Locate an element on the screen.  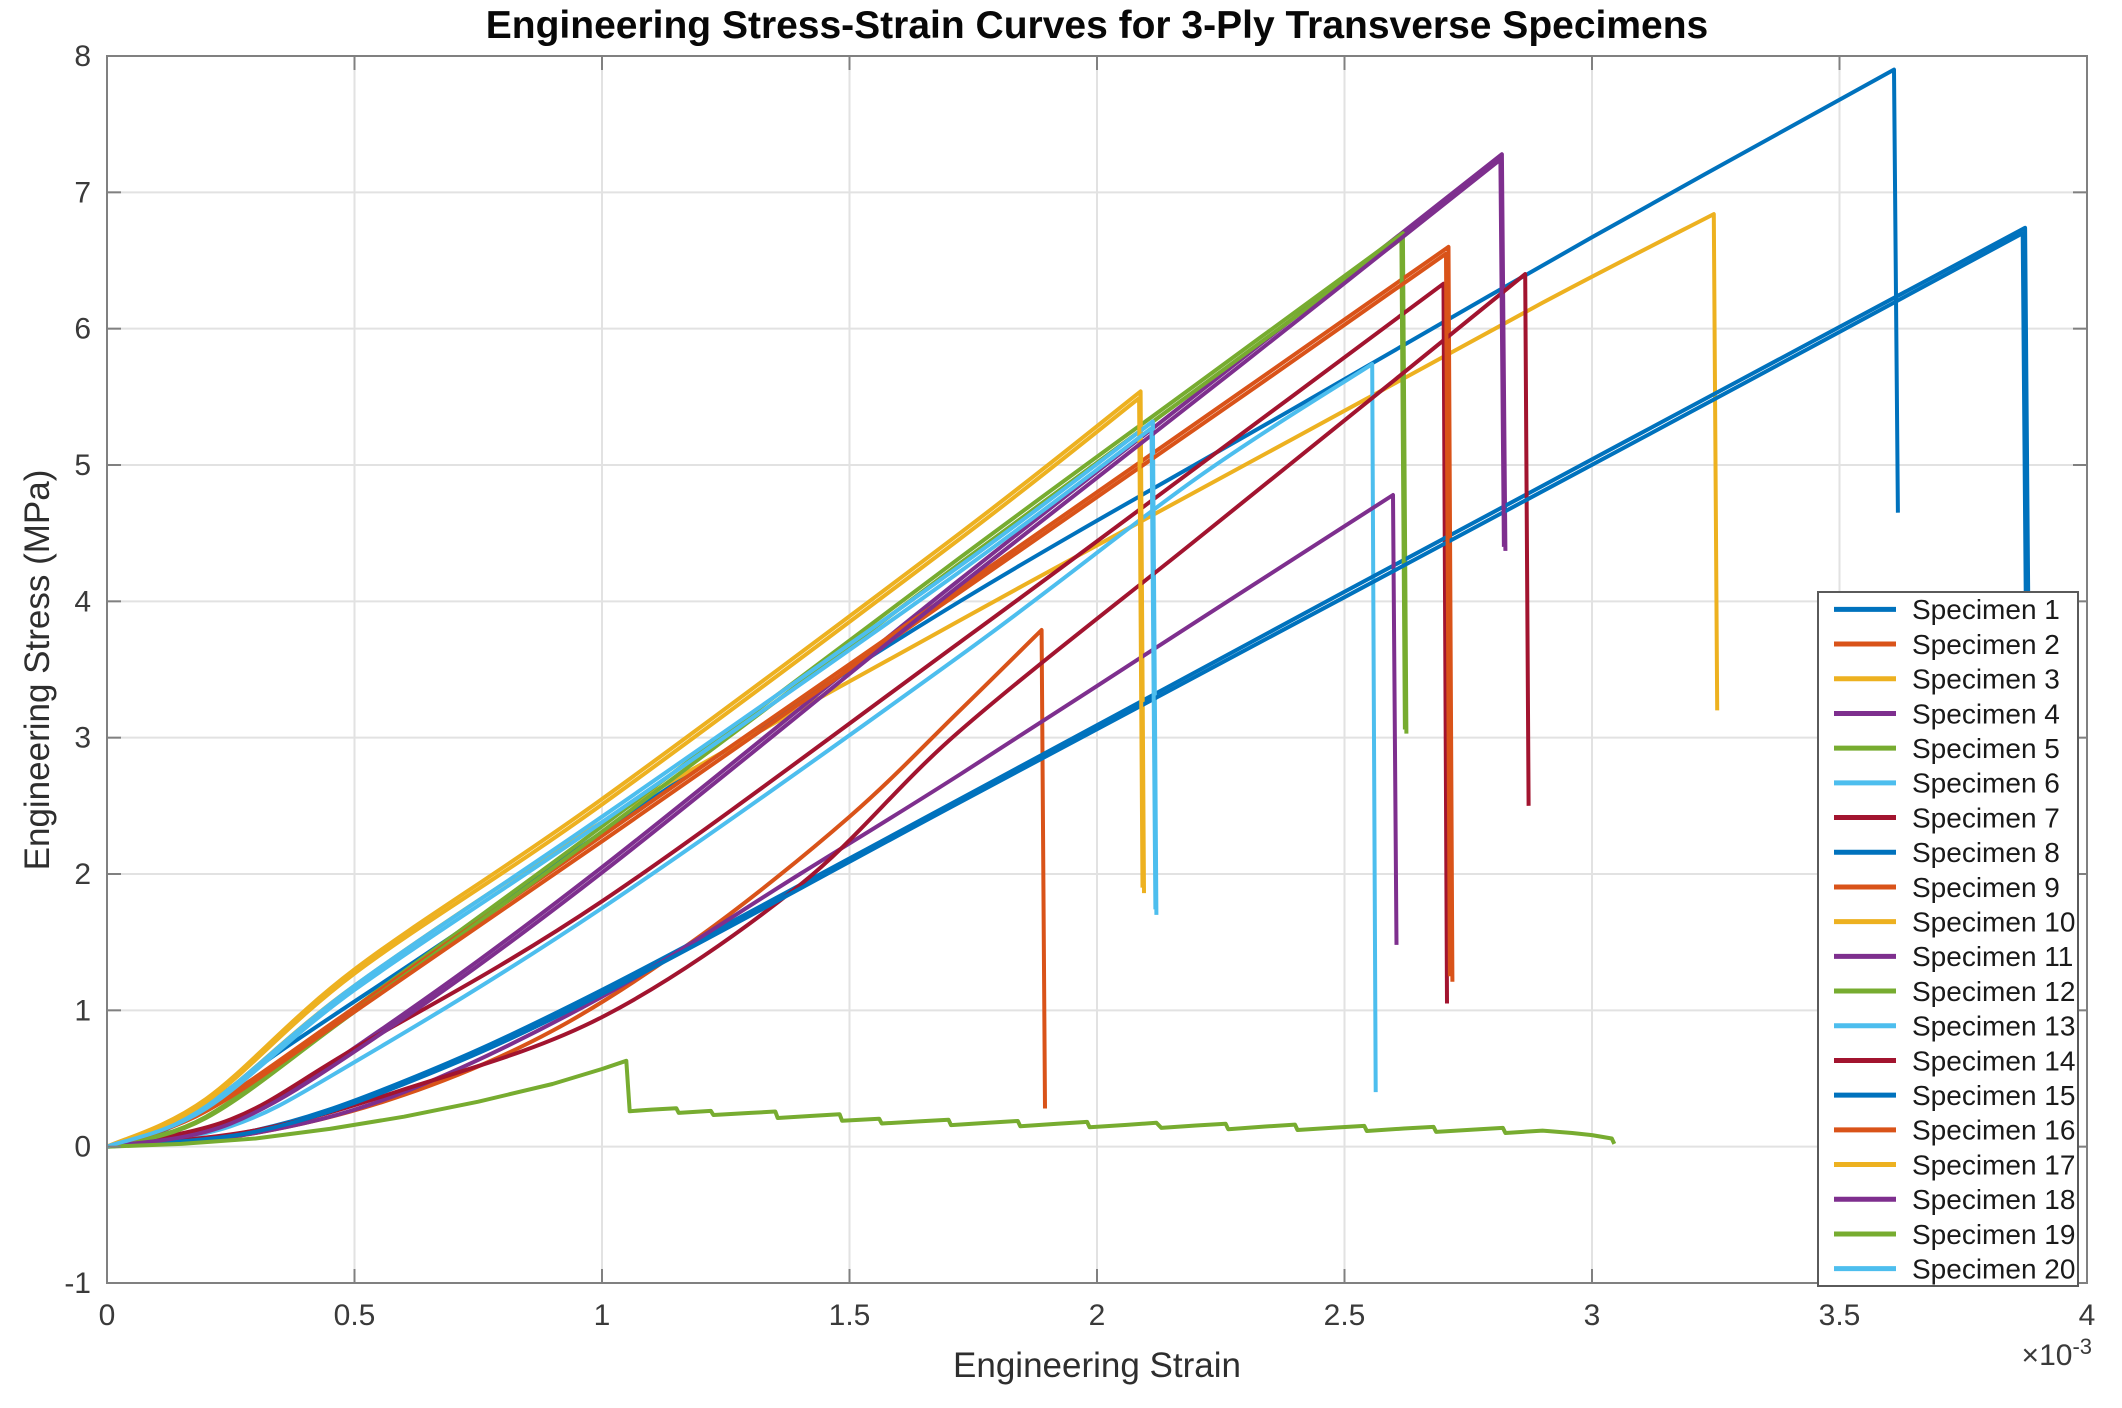
legend-label: Specimen 8 is located at coordinates (1986, 852).